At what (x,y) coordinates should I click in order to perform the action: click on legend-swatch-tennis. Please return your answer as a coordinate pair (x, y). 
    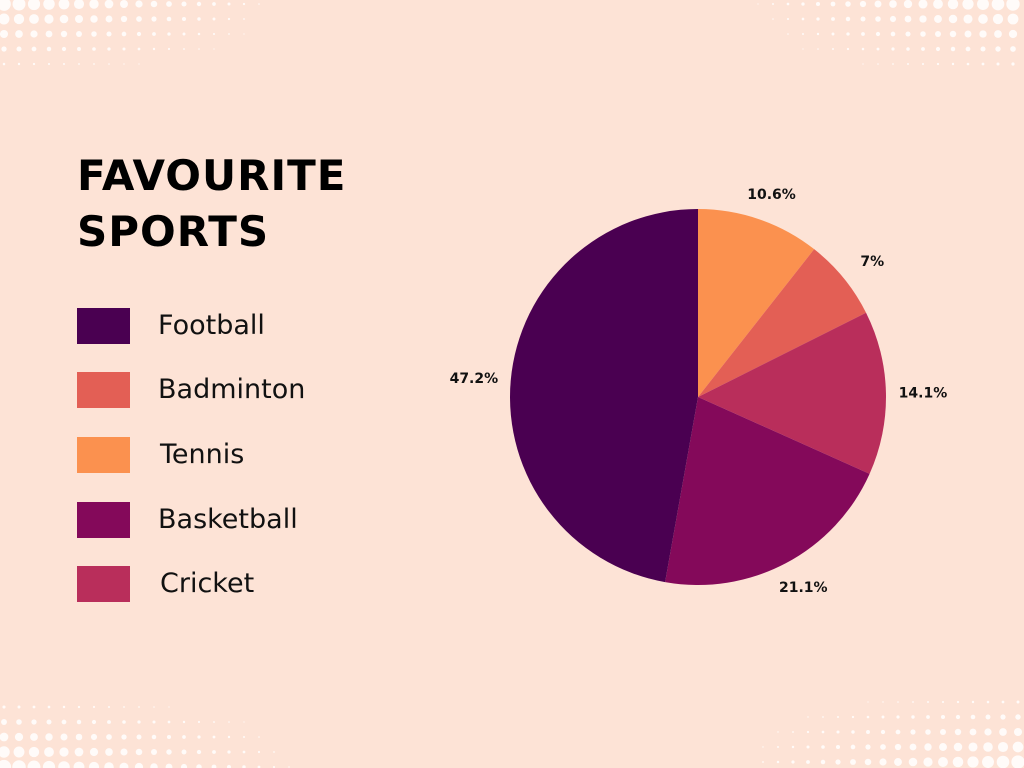
    Looking at the image, I should click on (103, 455).